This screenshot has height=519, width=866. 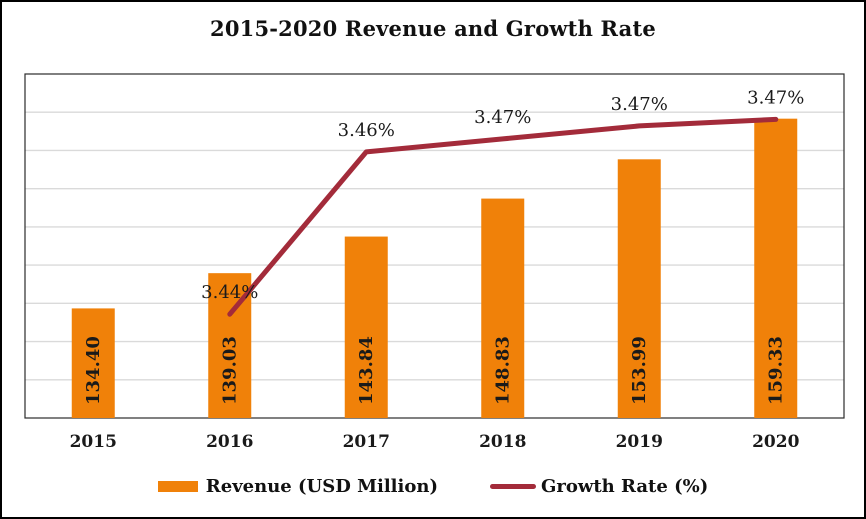 I want to click on legend-label-revenue: Revenue (USD Million), so click(x=321, y=486).